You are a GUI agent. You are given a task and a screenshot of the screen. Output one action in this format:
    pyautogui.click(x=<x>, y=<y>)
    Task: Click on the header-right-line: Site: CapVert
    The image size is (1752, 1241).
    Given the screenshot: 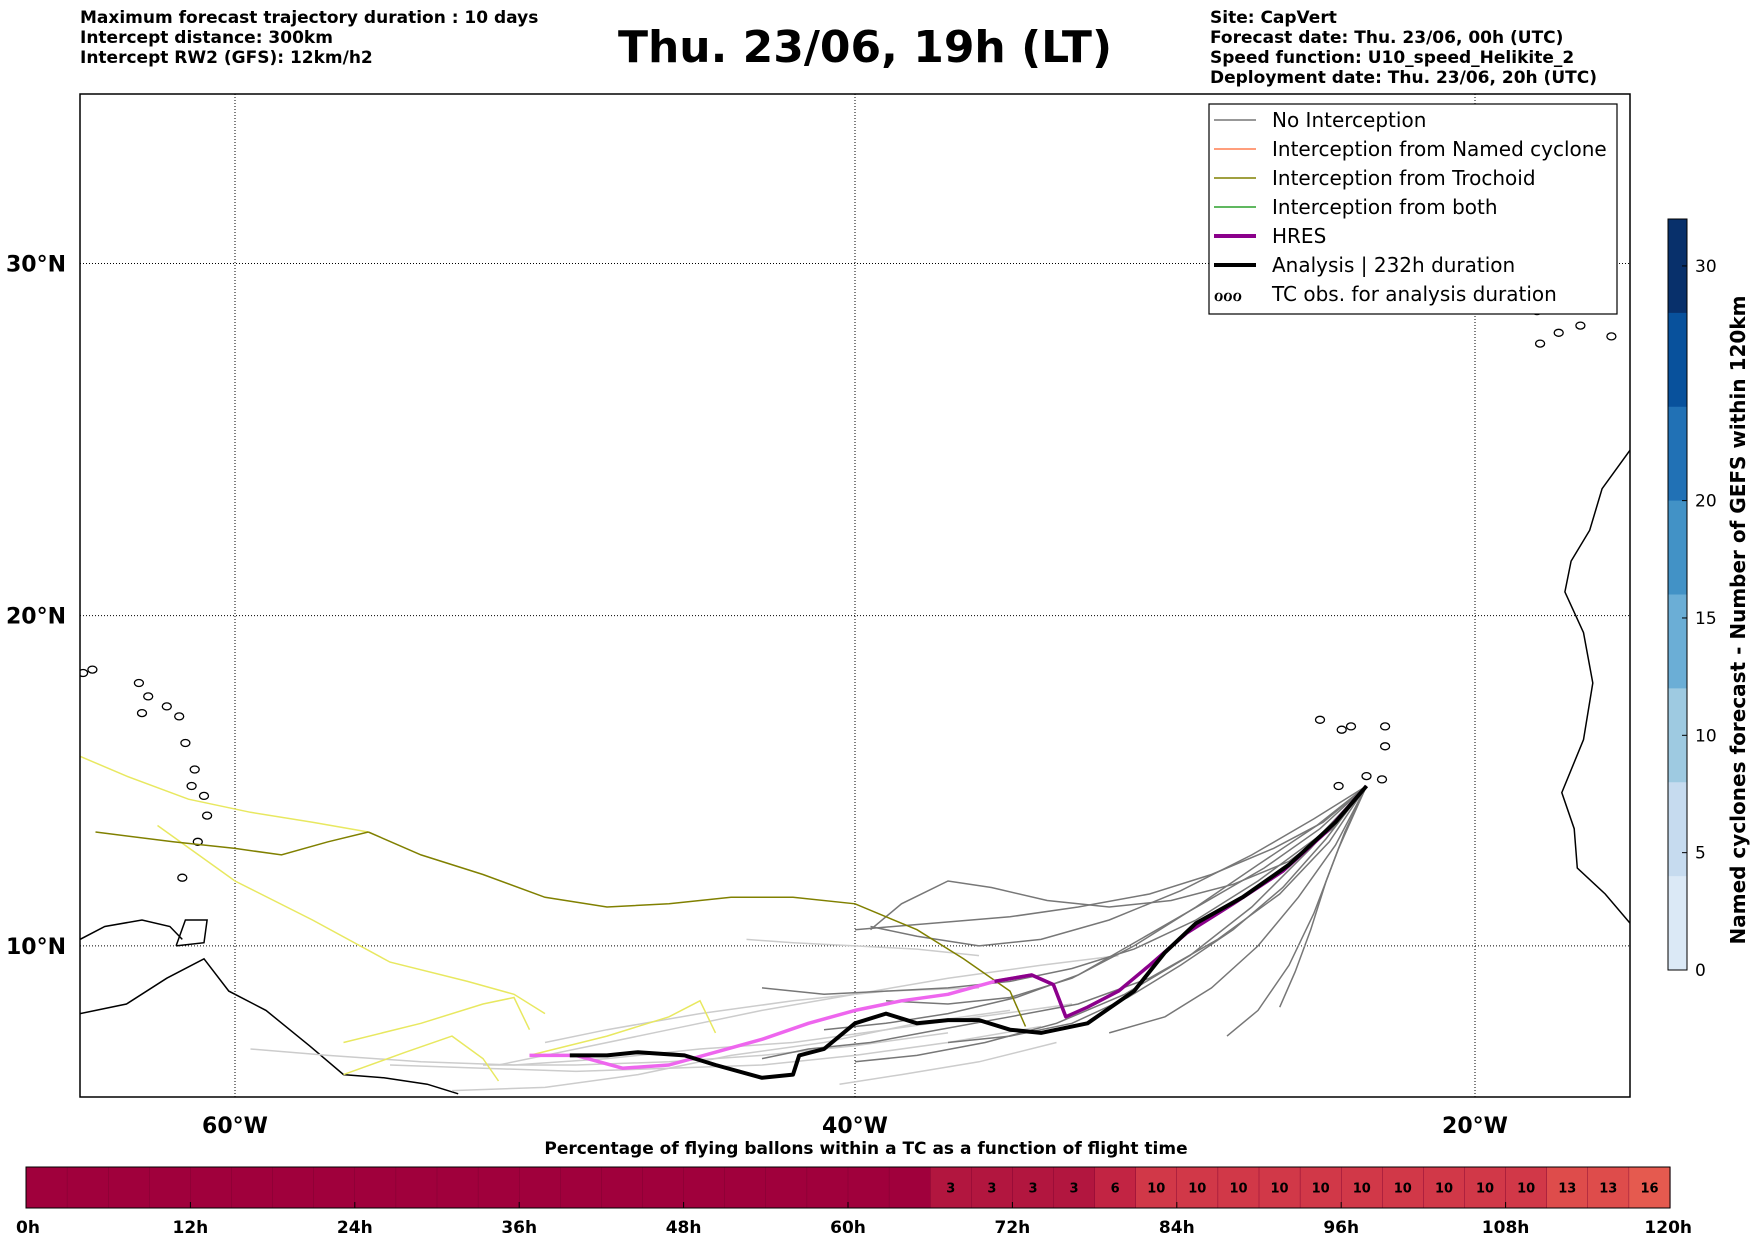 What is the action you would take?
    pyautogui.click(x=1273, y=18)
    